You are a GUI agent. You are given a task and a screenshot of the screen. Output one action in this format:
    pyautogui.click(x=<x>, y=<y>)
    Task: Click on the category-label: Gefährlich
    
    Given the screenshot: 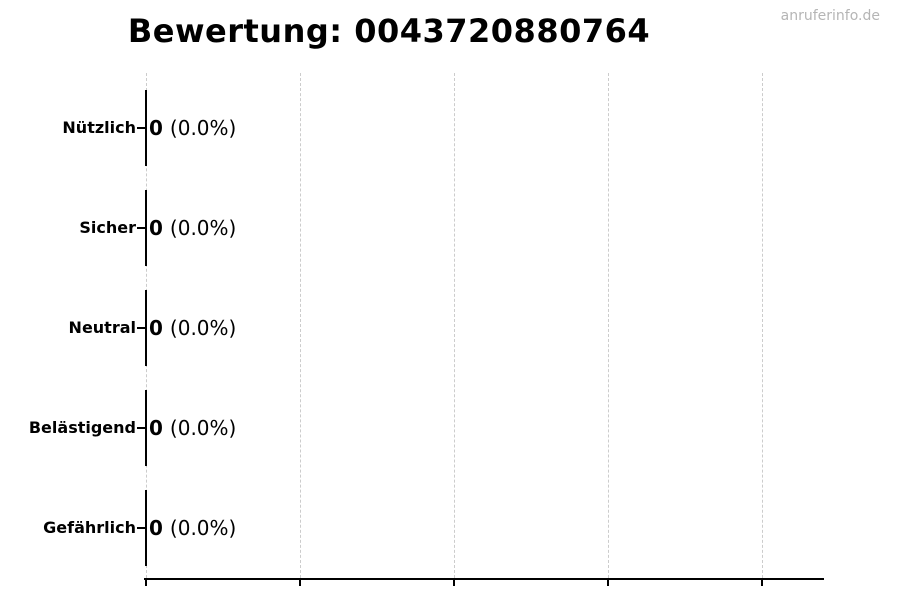 What is the action you would take?
    pyautogui.click(x=89, y=527)
    